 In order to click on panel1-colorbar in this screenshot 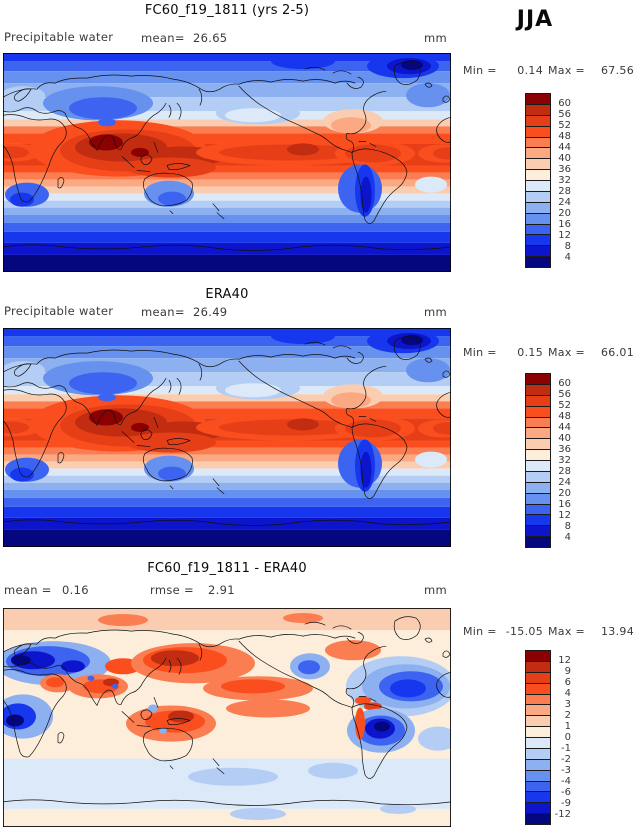, I will do `click(538, 180)`.